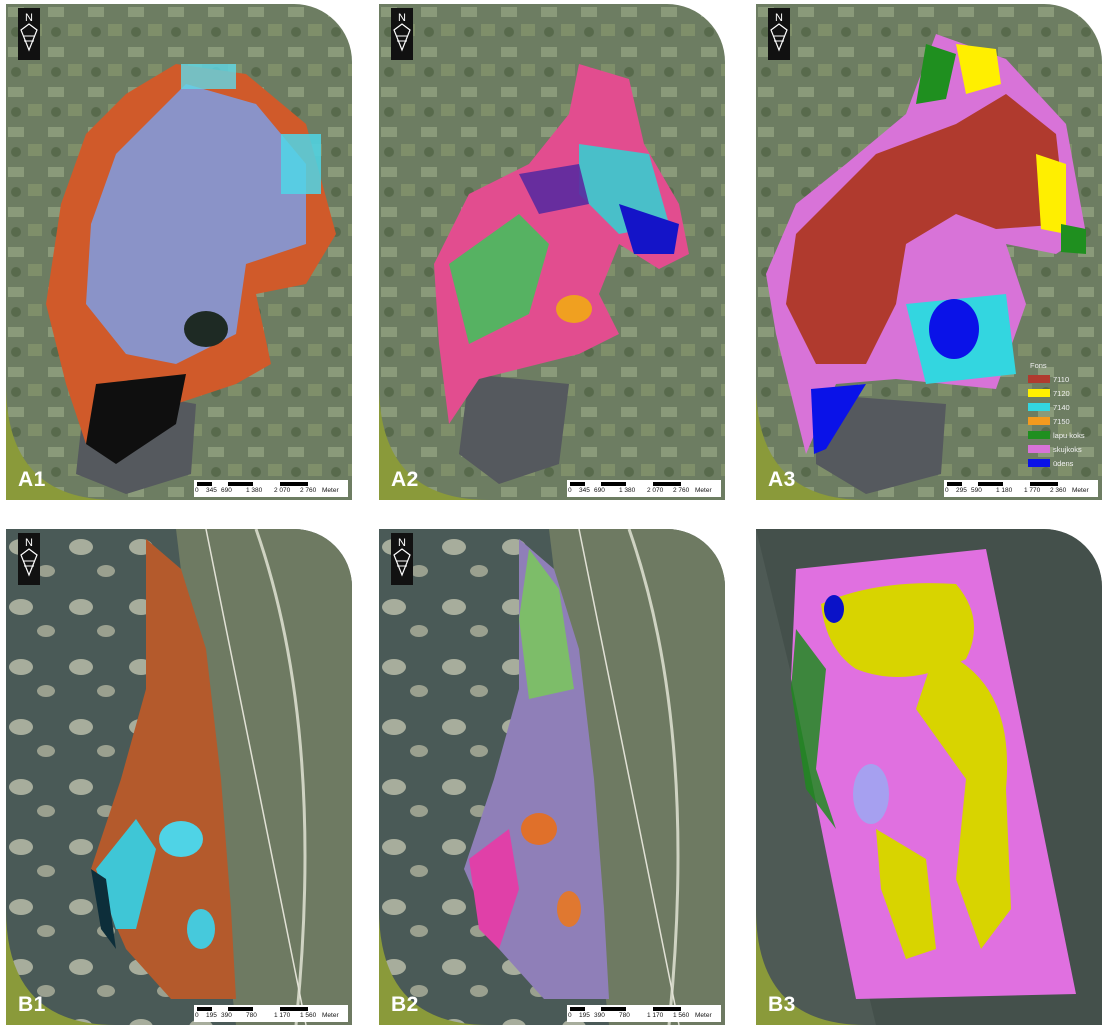 The image size is (1104, 1025). Describe the element at coordinates (1073, 239) in the screenshot. I see `a3-lapu-koks-zone-right` at that location.